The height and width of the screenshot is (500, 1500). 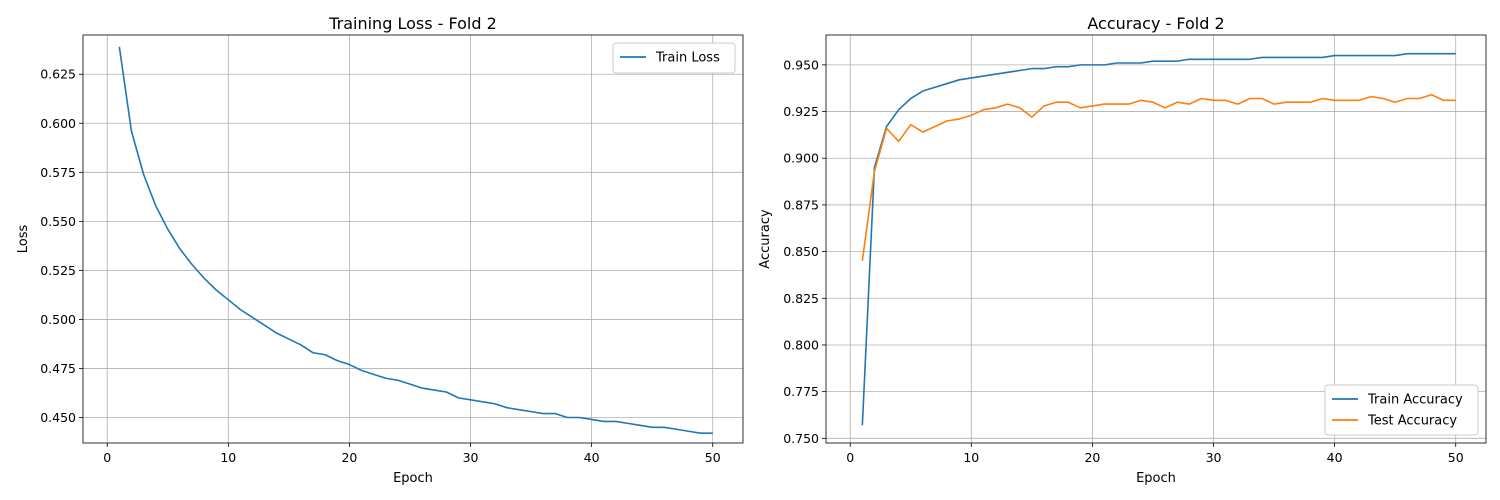 I want to click on y-axis-label: Loss, so click(x=23, y=239).